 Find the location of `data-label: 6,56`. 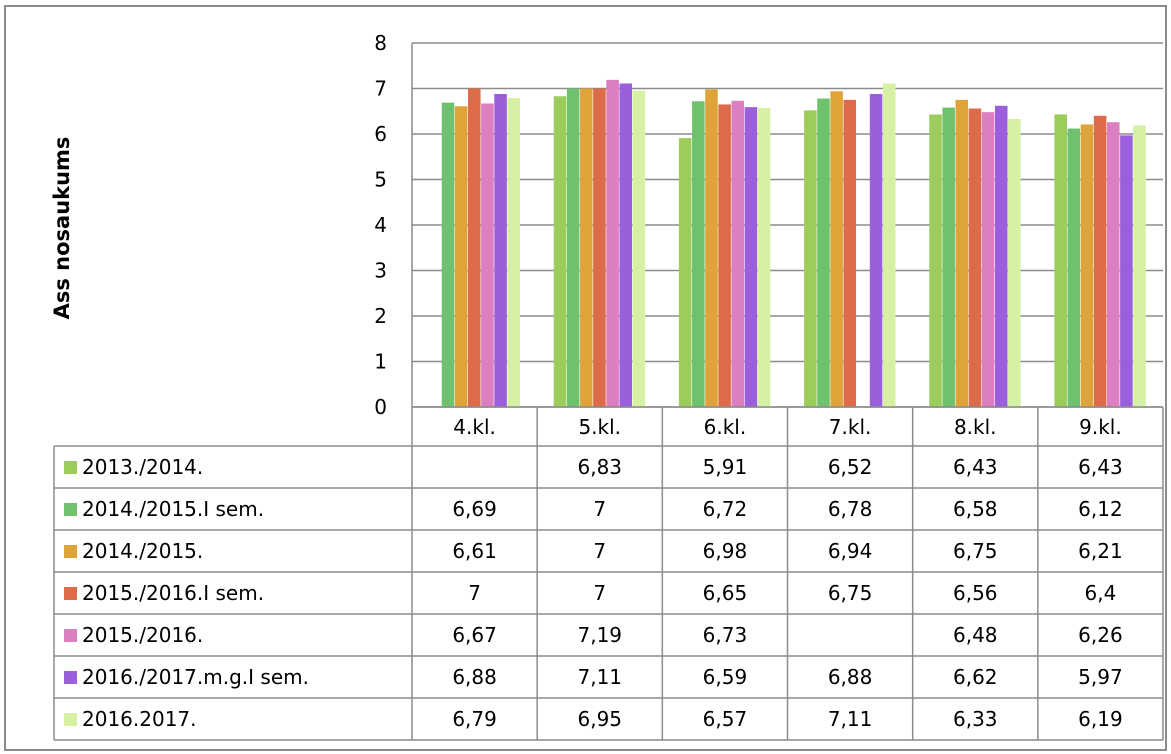

data-label: 6,56 is located at coordinates (975, 593).